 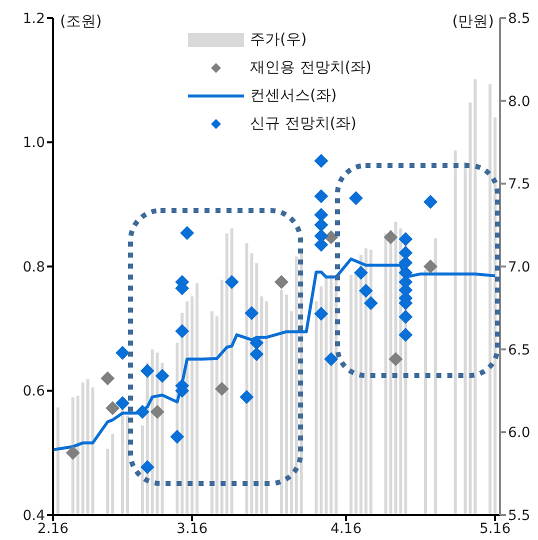 What do you see at coordinates (519, 516) in the screenshot?
I see `y2-tick-label: 5.5` at bounding box center [519, 516].